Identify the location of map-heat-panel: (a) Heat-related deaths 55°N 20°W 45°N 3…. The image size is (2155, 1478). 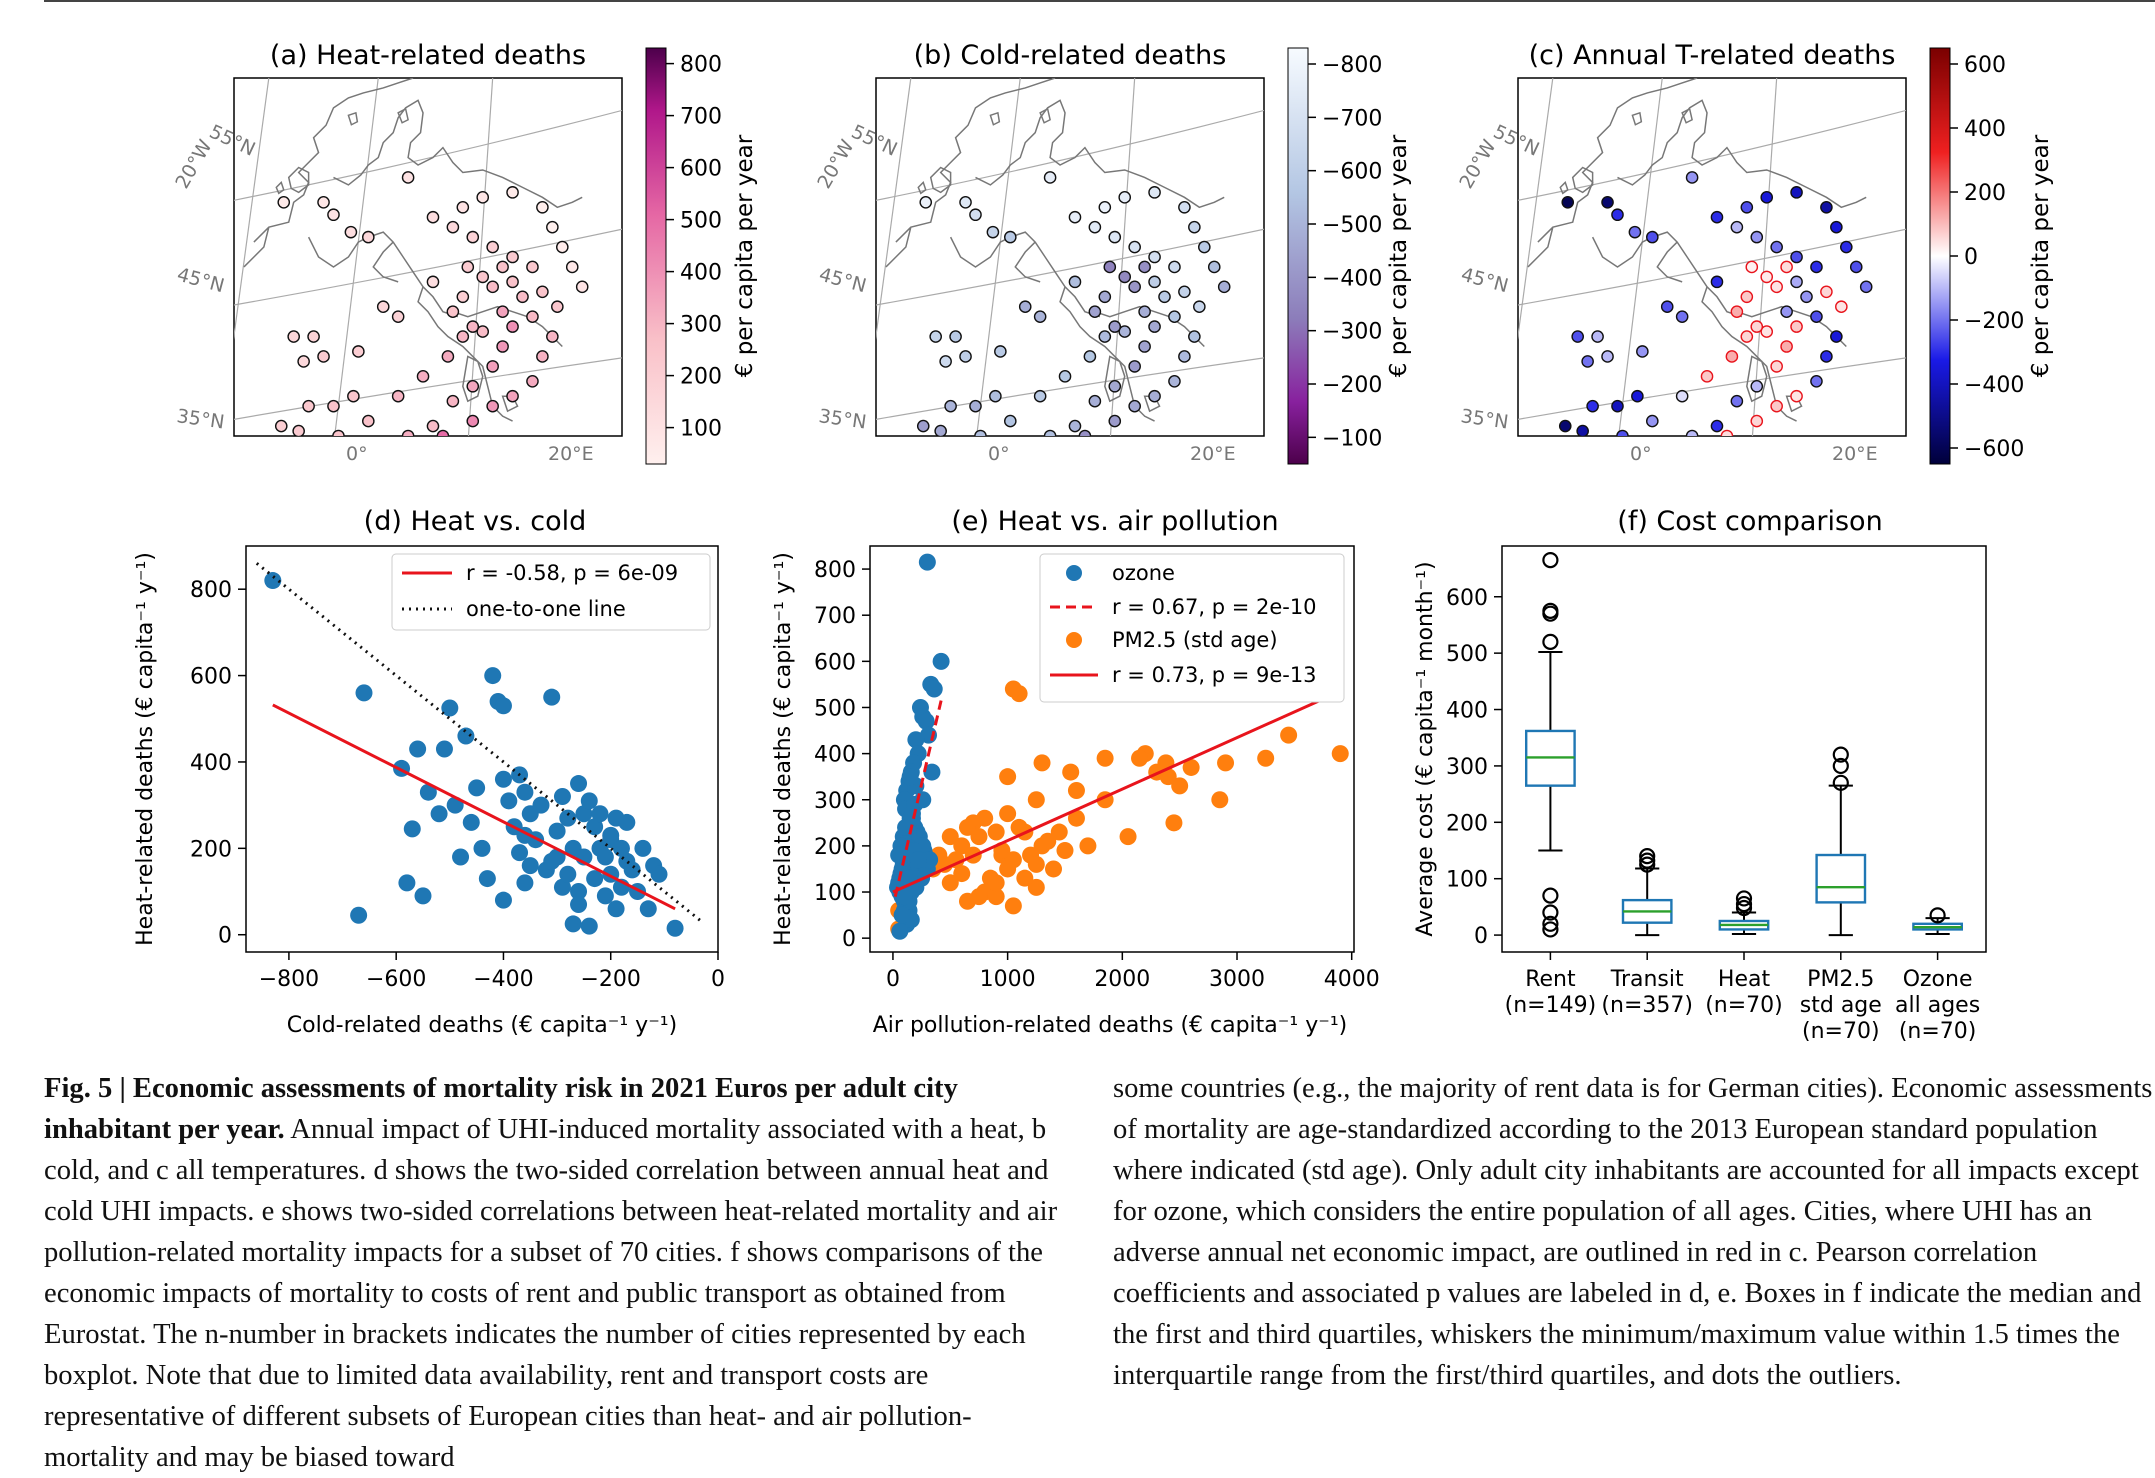
(464, 252).